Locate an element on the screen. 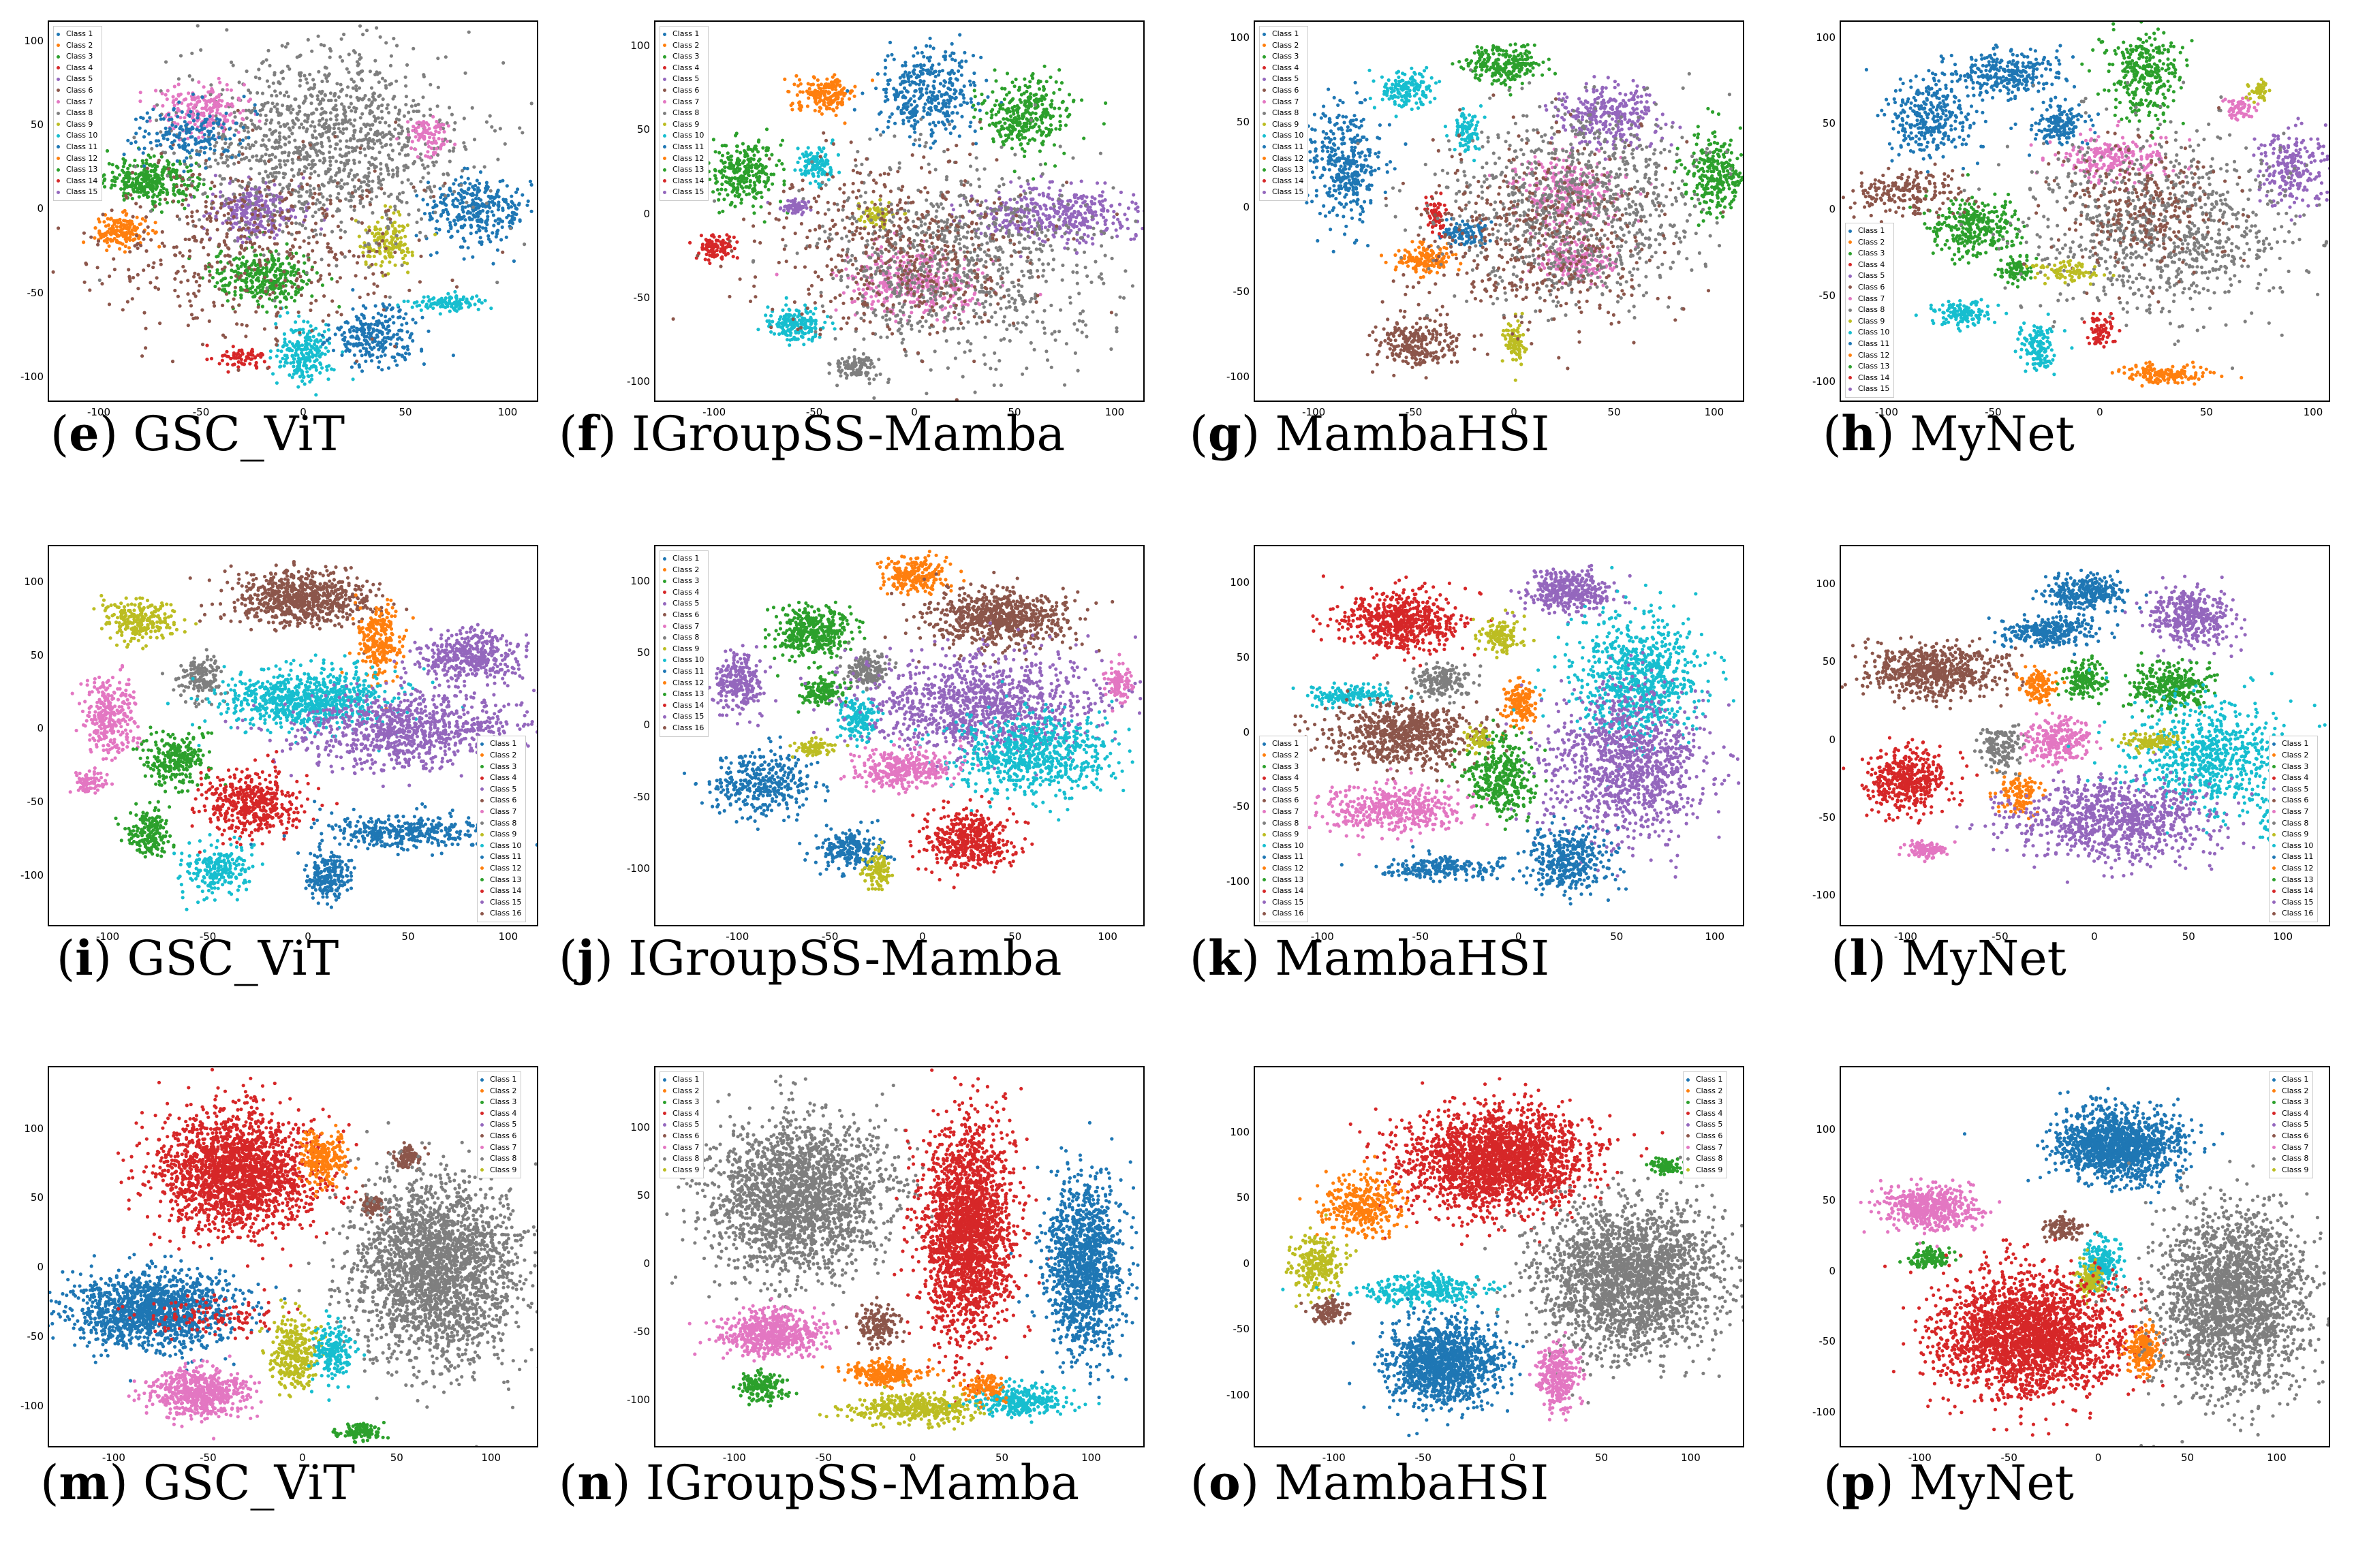 Image resolution: width=2369 pixels, height=1568 pixels. y-tick-label: 50 is located at coordinates (23, 125).